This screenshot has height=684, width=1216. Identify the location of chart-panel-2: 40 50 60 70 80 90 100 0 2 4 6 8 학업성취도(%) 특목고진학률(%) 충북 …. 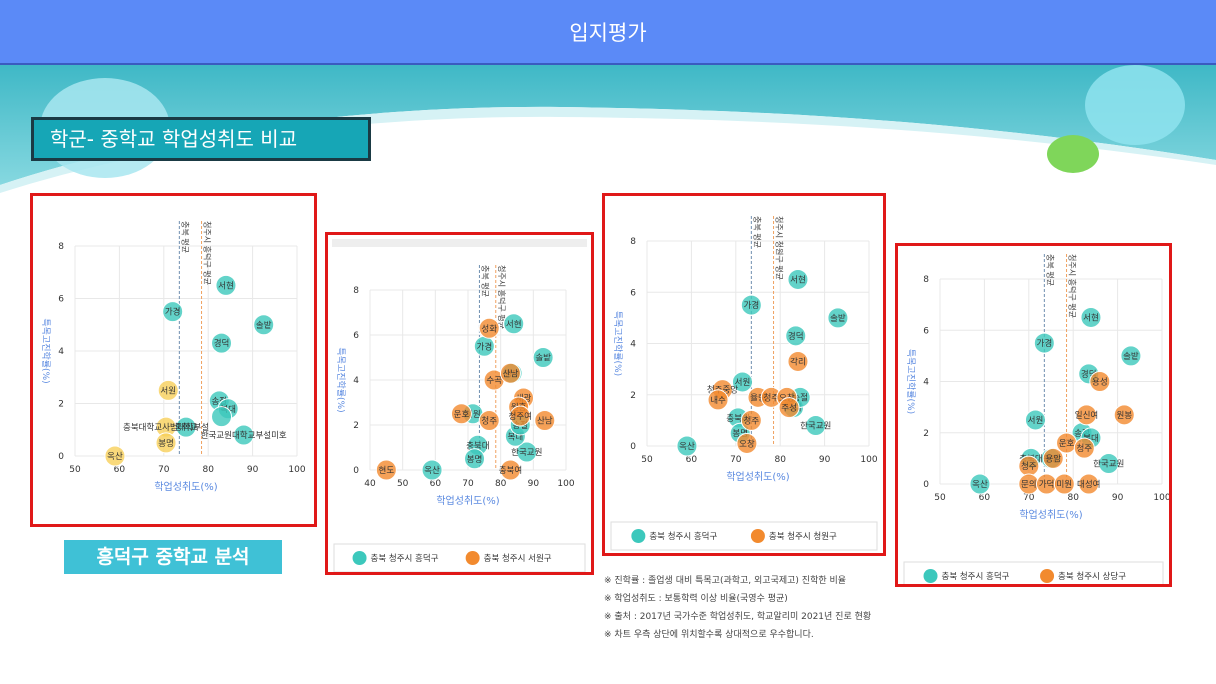
(459, 403).